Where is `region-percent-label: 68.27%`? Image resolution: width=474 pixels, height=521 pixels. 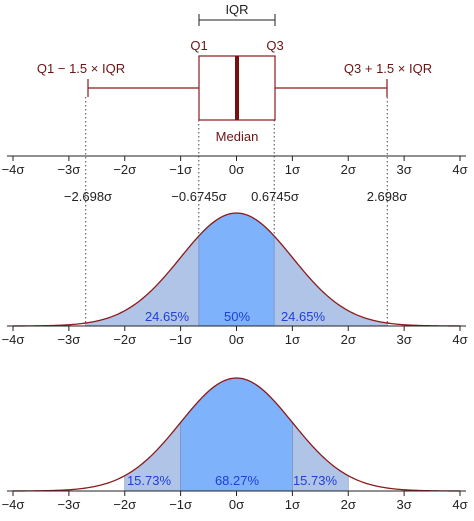
region-percent-label: 68.27% is located at coordinates (237, 480).